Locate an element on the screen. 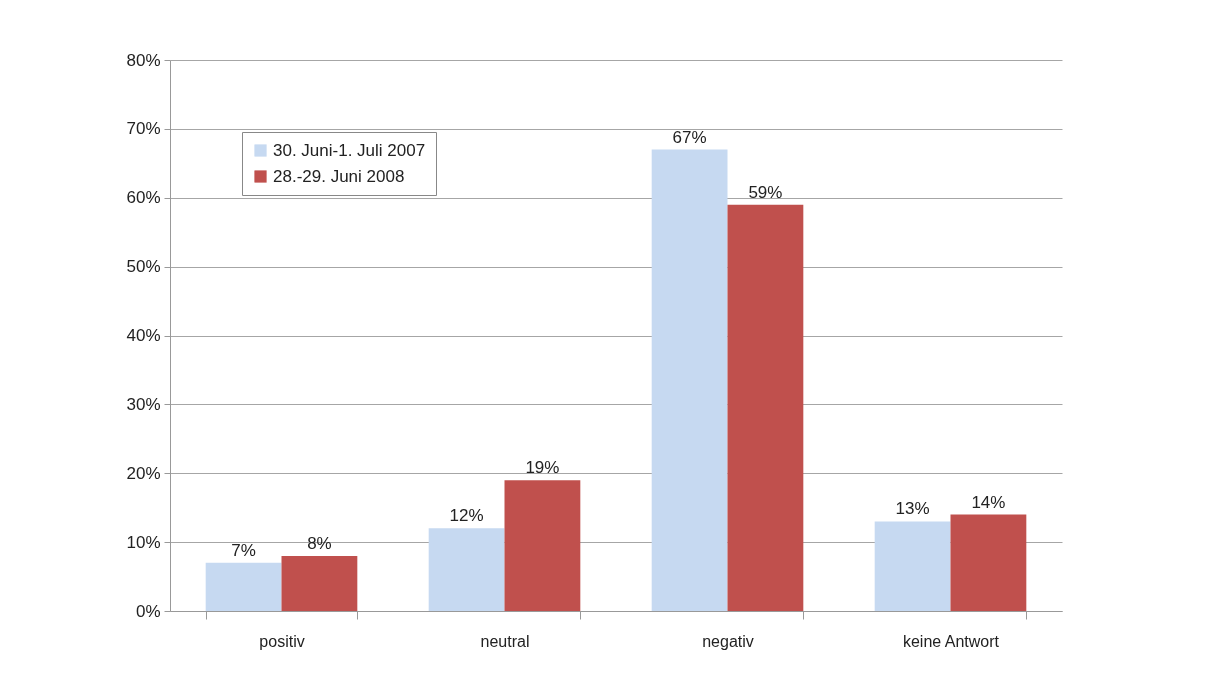 This screenshot has width=1212, height=690. data-label: 7% is located at coordinates (243, 550).